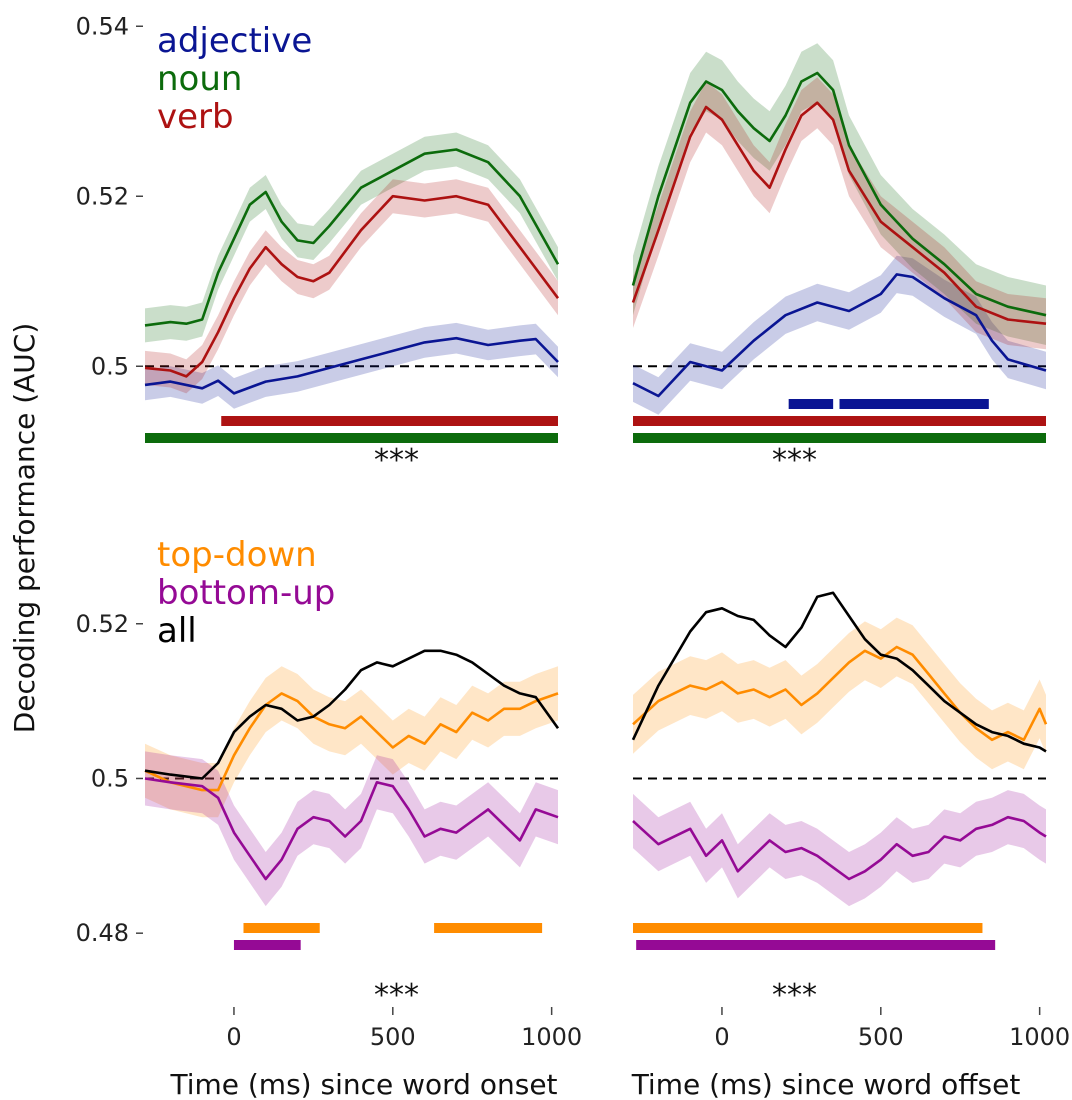 The height and width of the screenshot is (1100, 1072). What do you see at coordinates (102, 933) in the screenshot?
I see `y-tick-label: 0.48` at bounding box center [102, 933].